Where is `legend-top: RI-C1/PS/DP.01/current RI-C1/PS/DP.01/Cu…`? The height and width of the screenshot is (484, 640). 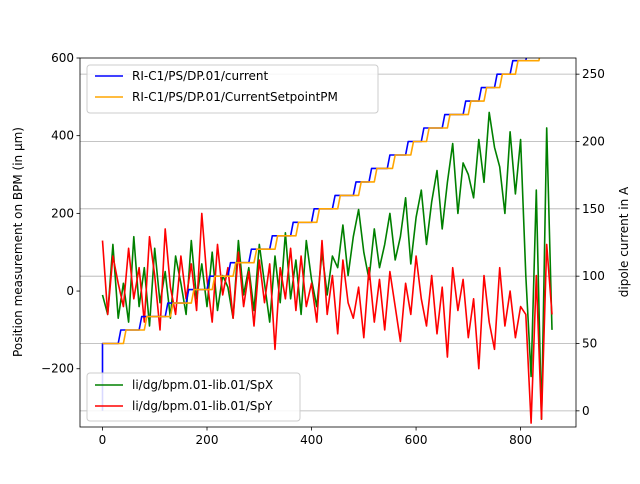 legend-top: RI-C1/PS/DP.01/current RI-C1/PS/DP.01/Cu… is located at coordinates (232, 89).